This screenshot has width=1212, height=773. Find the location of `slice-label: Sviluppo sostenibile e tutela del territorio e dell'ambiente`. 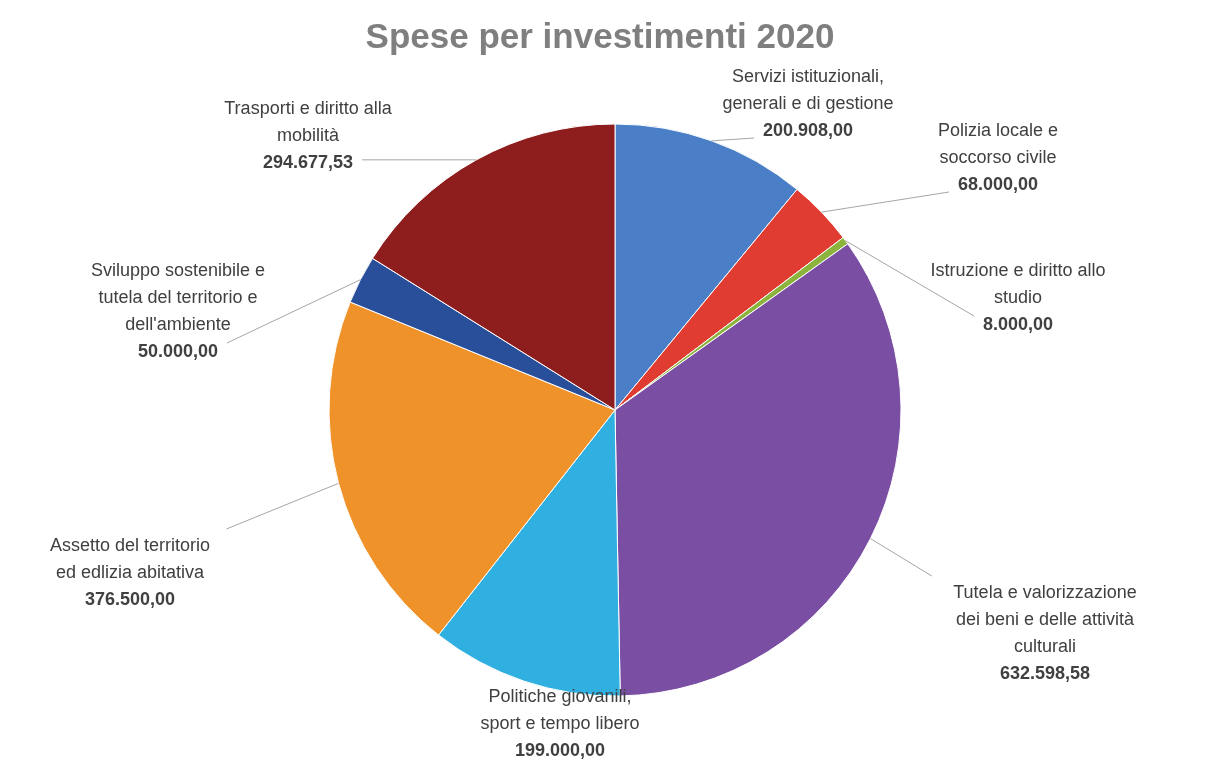

slice-label: Sviluppo sostenibile e tutela del territorio e dell'ambiente is located at coordinates (178, 297).